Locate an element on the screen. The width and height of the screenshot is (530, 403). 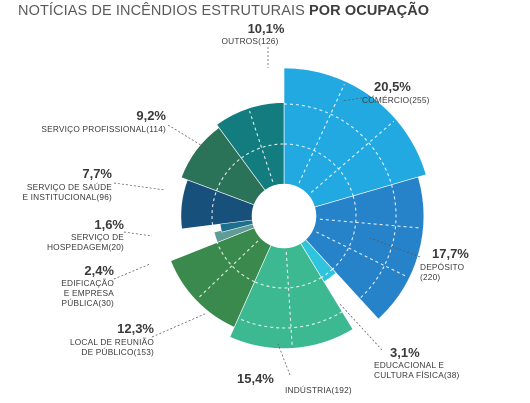
label-name-comercio: COMÉRCIO(255) is located at coordinates (396, 100).